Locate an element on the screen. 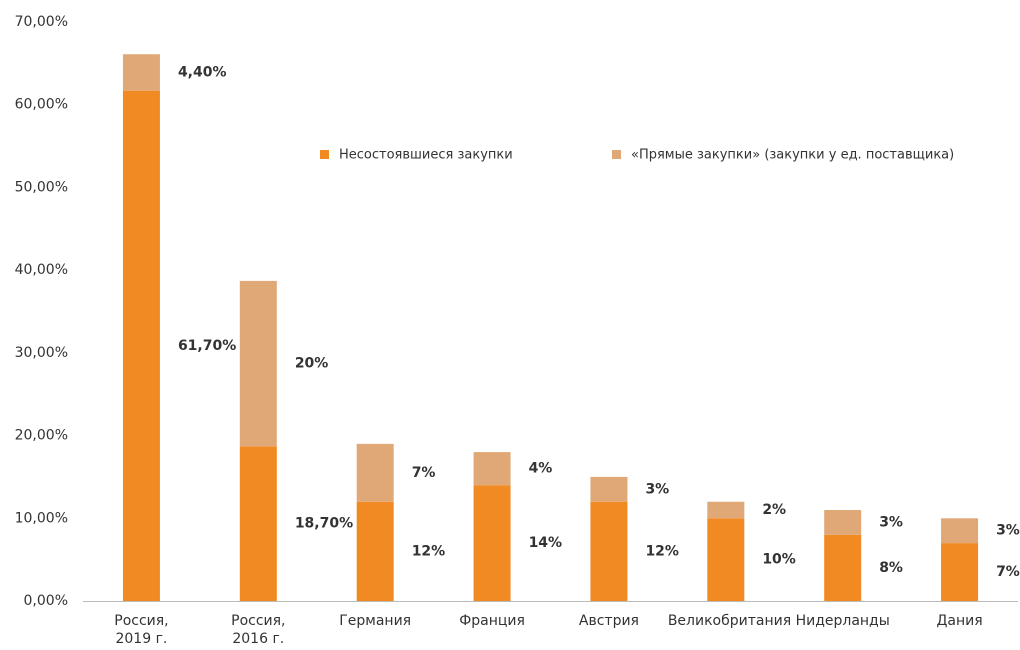 Image resolution: width=1020 pixels, height=650 pixels. legend-label: Несостоявшиеся закупки is located at coordinates (426, 155).